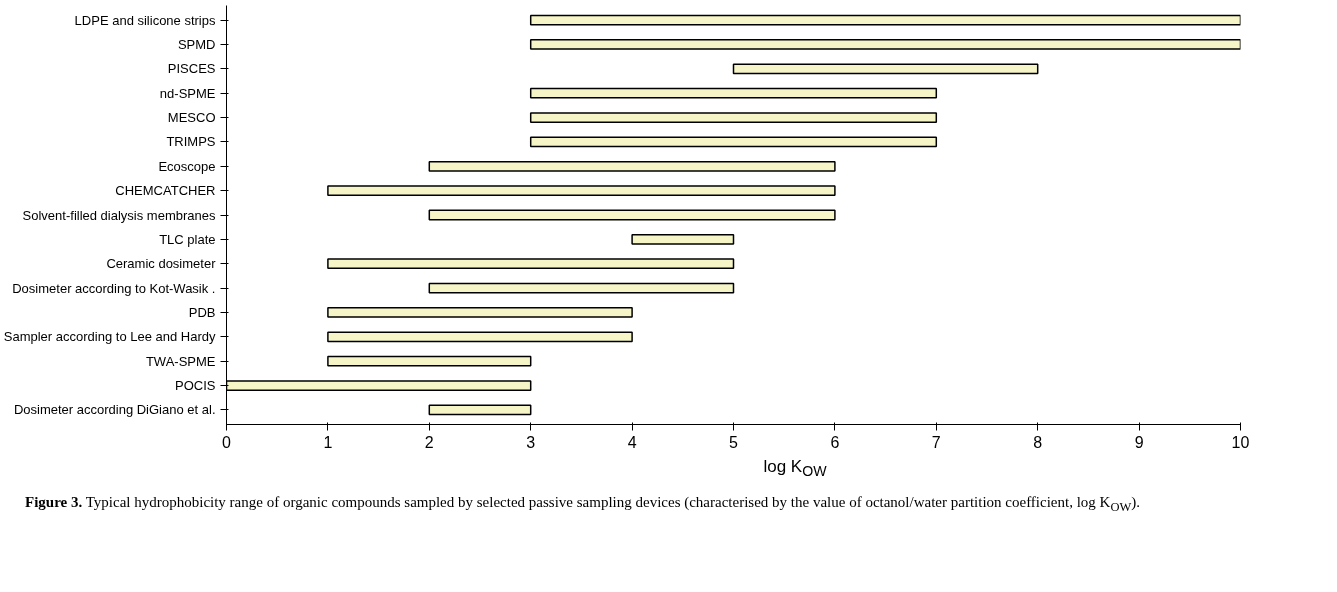 Image resolution: width=1337 pixels, height=592 pixels. What do you see at coordinates (161, 264) in the screenshot?
I see `y-tick-label: Ceramic dosimeter` at bounding box center [161, 264].